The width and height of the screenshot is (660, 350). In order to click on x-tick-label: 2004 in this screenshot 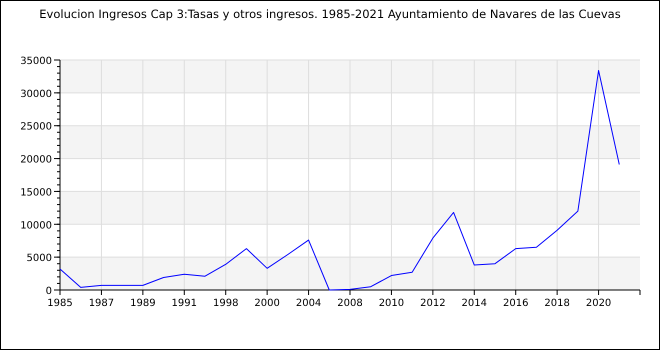, I will do `click(309, 303)`.